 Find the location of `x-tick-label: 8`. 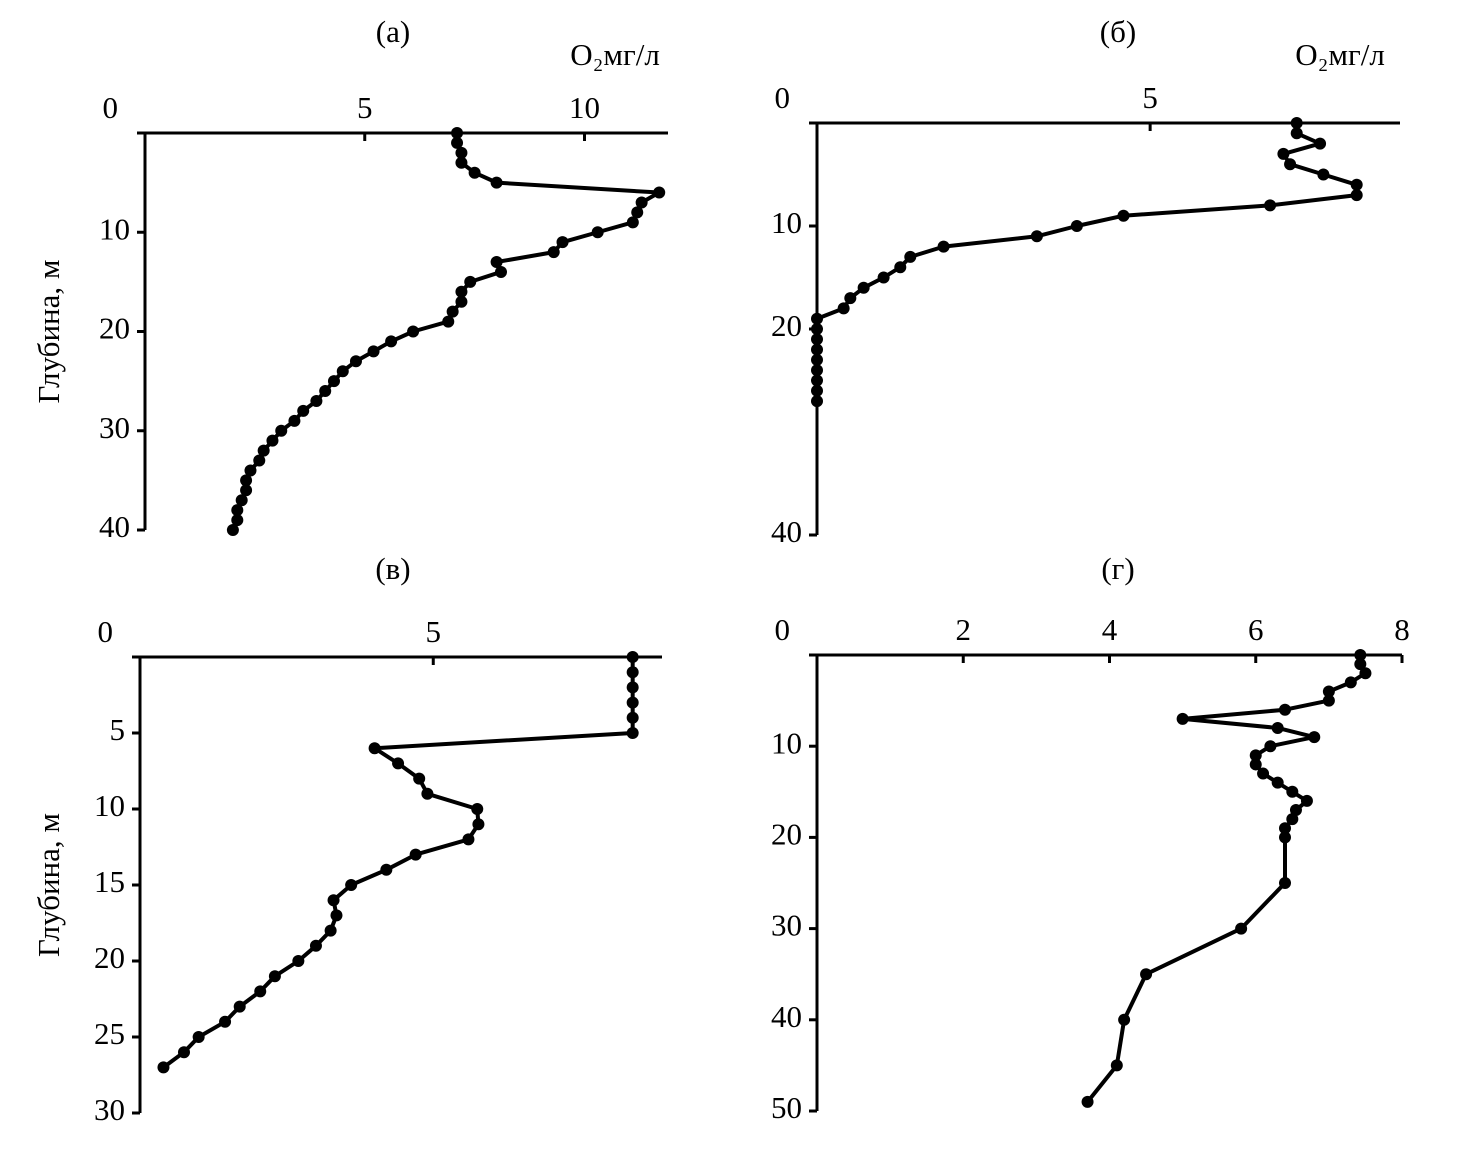

x-tick-label: 8 is located at coordinates (1402, 629).